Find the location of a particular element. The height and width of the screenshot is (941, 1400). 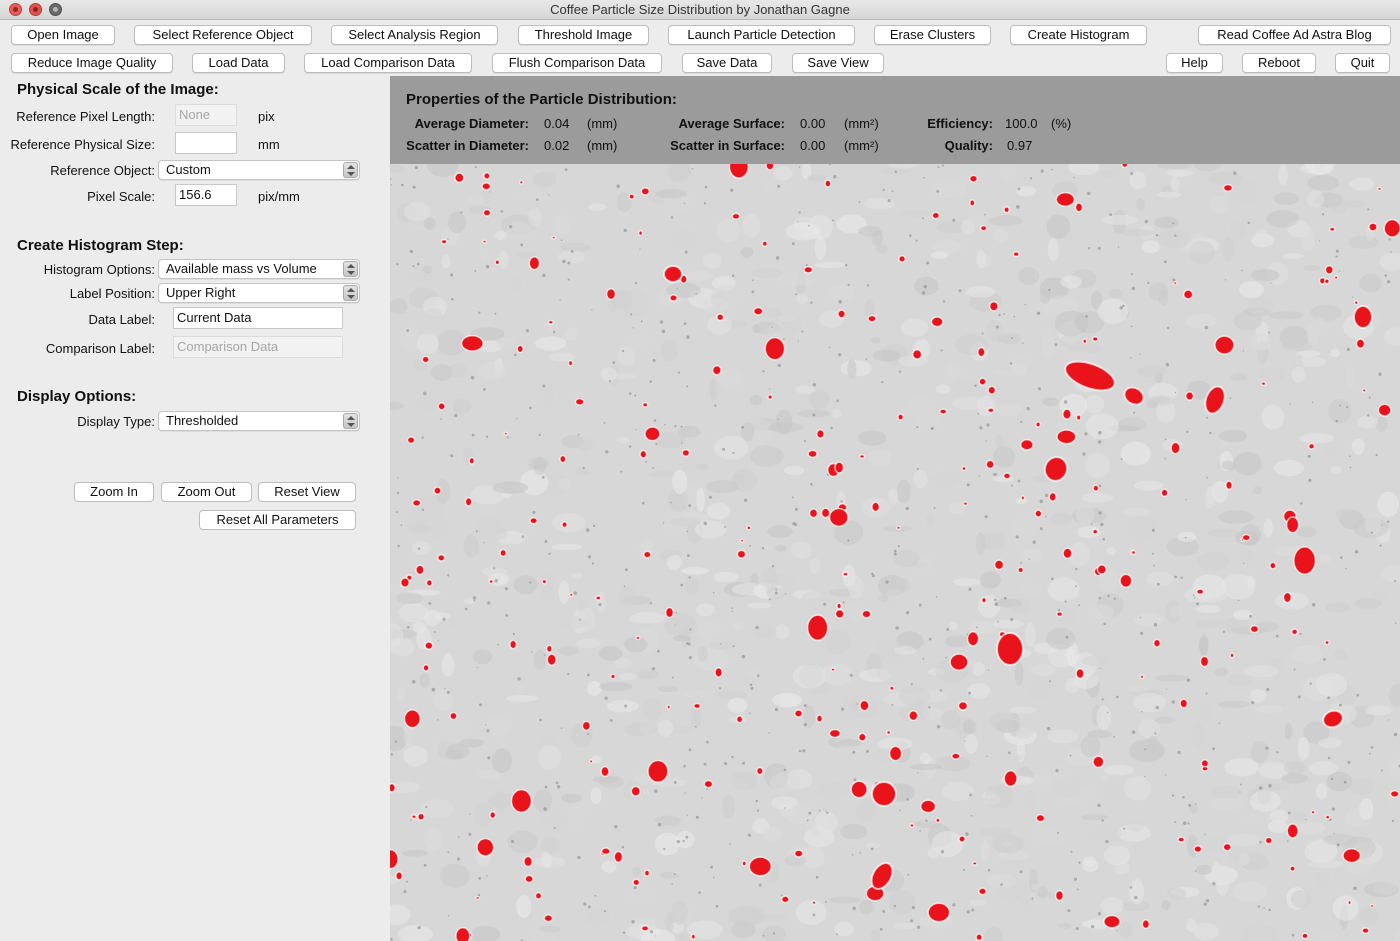

efficiency-value: 100.0 is located at coordinates (1021, 123).